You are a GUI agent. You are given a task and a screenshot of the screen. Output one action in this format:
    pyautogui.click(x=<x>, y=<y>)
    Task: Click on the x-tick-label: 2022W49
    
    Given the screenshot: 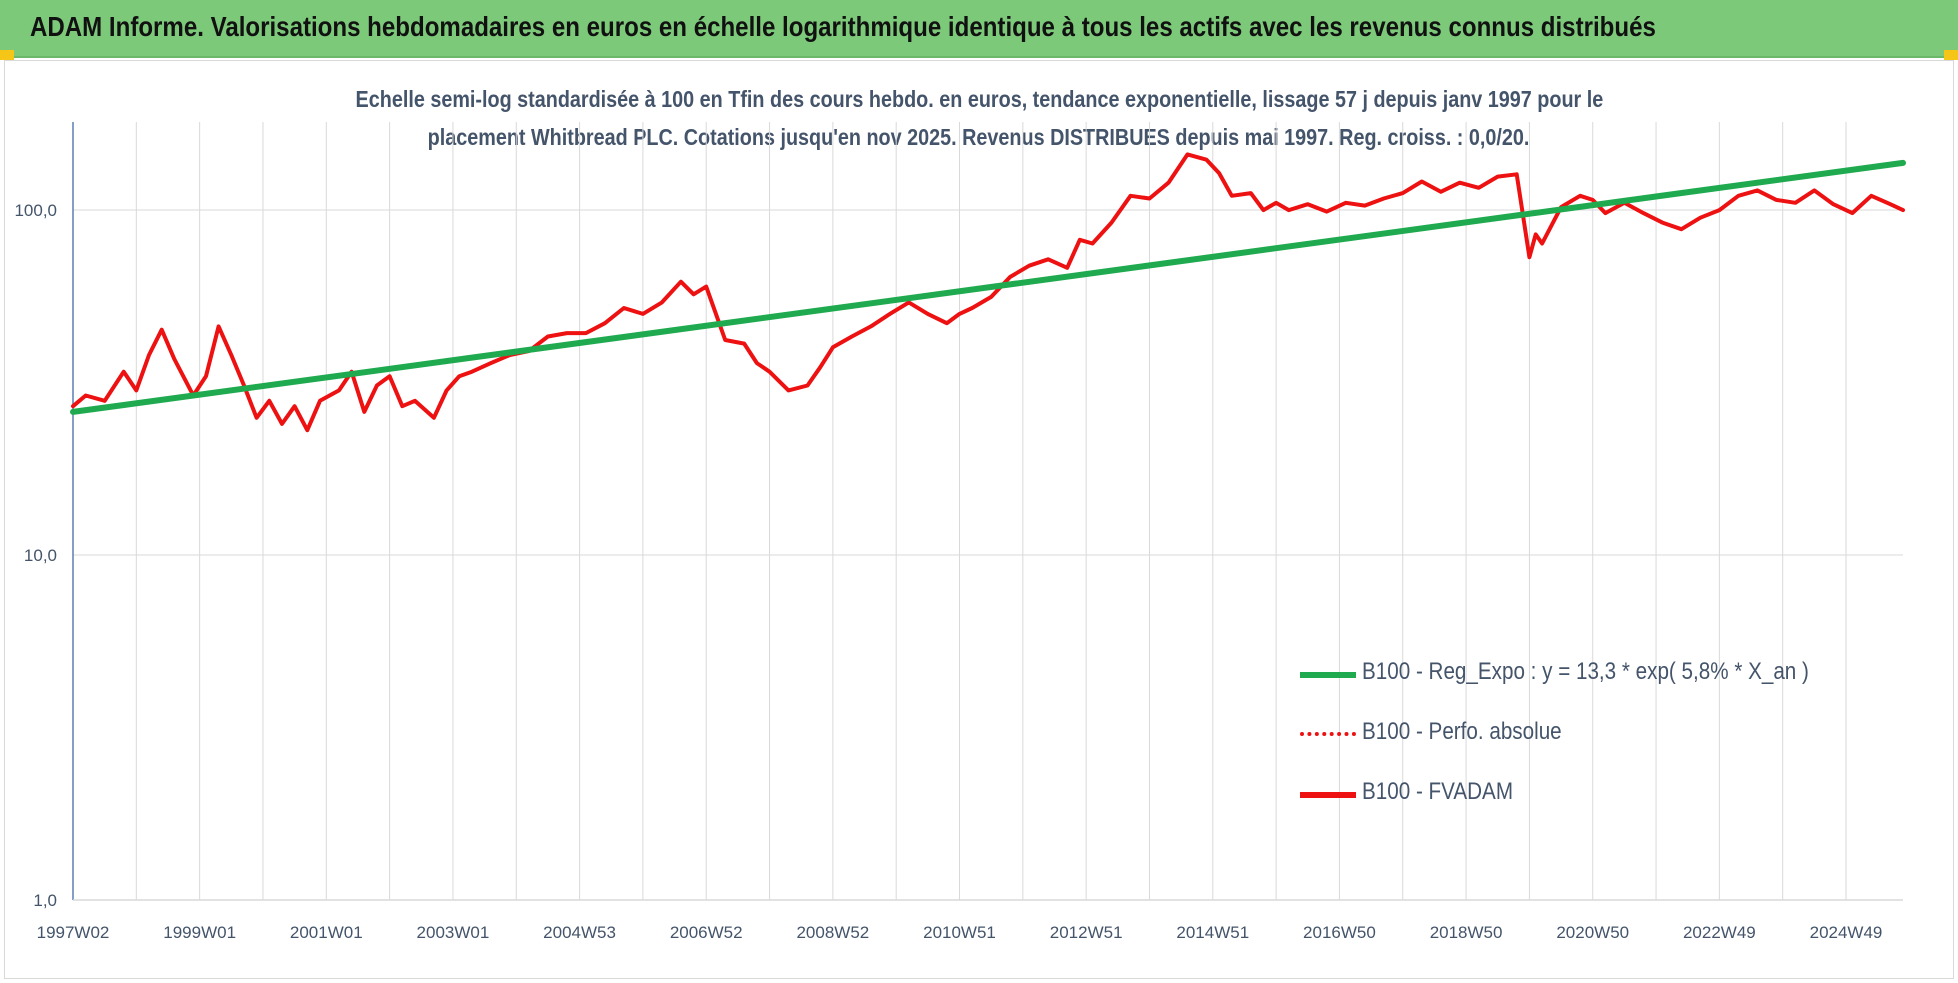 What is the action you would take?
    pyautogui.click(x=1719, y=932)
    